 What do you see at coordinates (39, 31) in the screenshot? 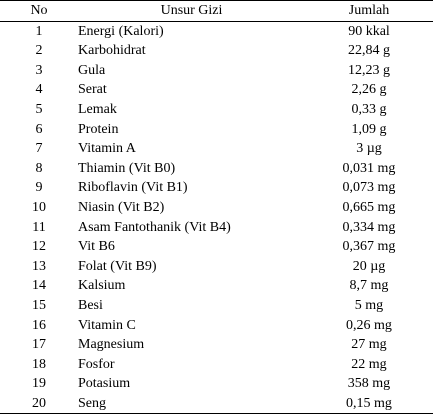
I see `row-number: 1` at bounding box center [39, 31].